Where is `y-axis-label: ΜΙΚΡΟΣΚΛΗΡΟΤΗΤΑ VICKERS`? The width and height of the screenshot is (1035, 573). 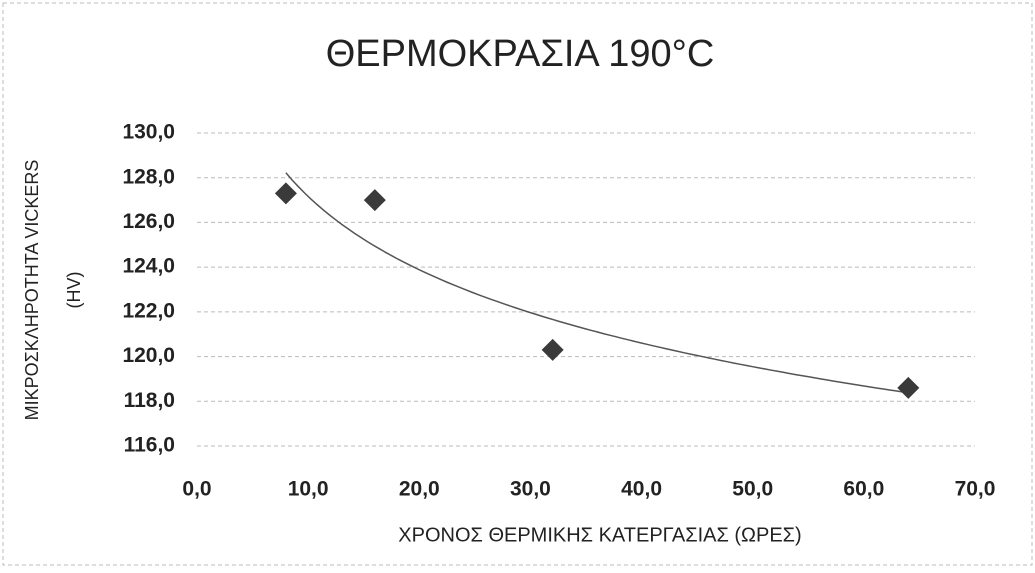 y-axis-label: ΜΙΚΡΟΣΚΛΗΡΟΤΗΤΑ VICKERS is located at coordinates (32, 290).